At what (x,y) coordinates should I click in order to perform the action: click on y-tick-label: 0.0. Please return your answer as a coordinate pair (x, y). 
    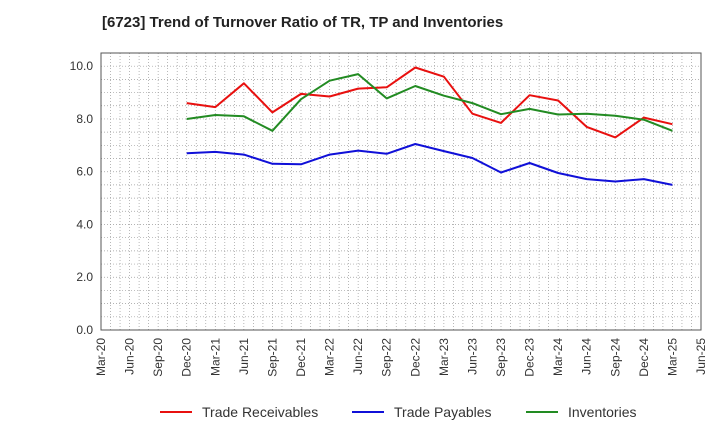
    Looking at the image, I should click on (84, 330).